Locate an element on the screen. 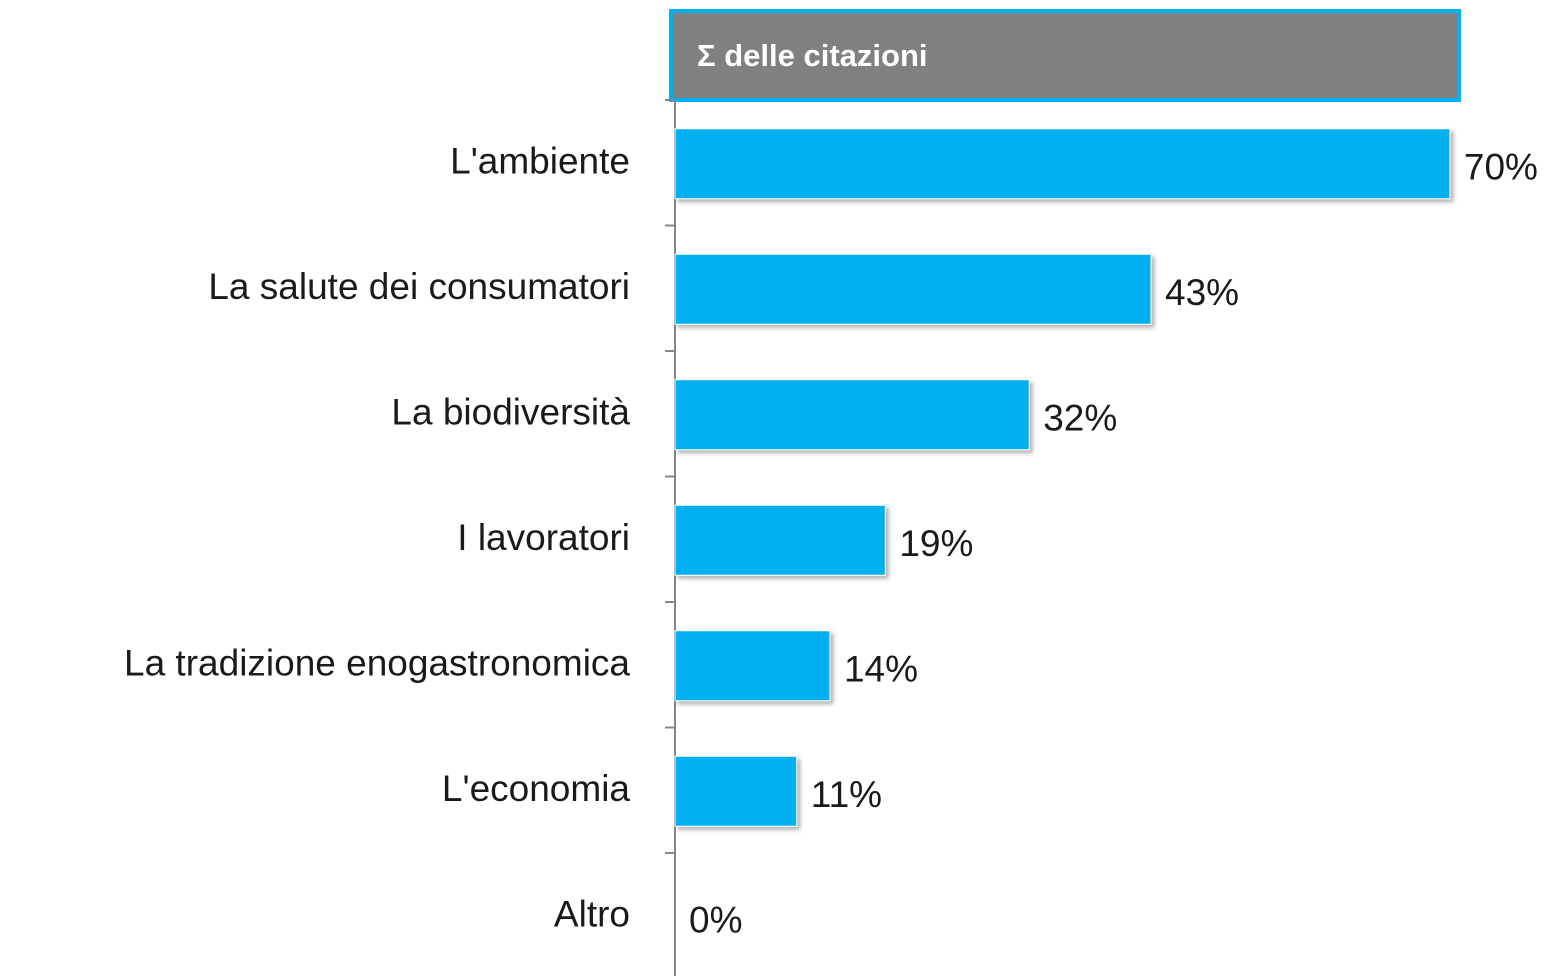 This screenshot has width=1562, height=976. value-label: 32% is located at coordinates (1080, 418).